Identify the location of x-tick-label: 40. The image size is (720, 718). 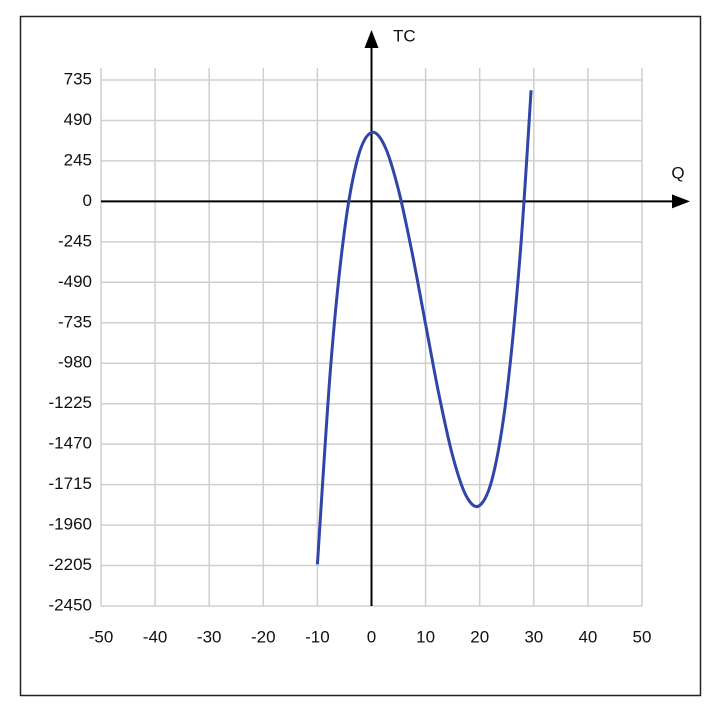
(587, 636).